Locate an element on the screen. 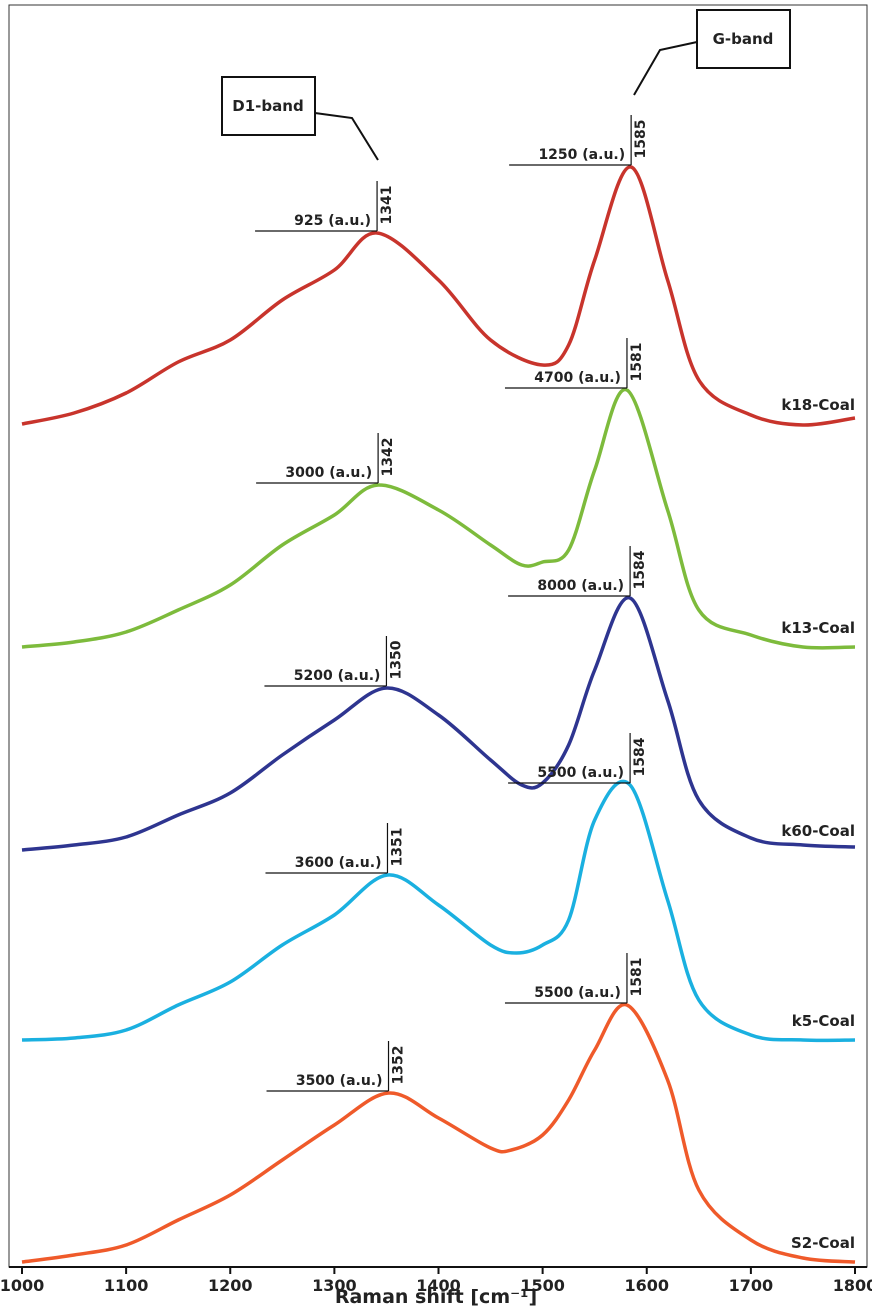 Image resolution: width=872 pixels, height=1310 pixels. peak-position-label: 1352 is located at coordinates (399, 1065).